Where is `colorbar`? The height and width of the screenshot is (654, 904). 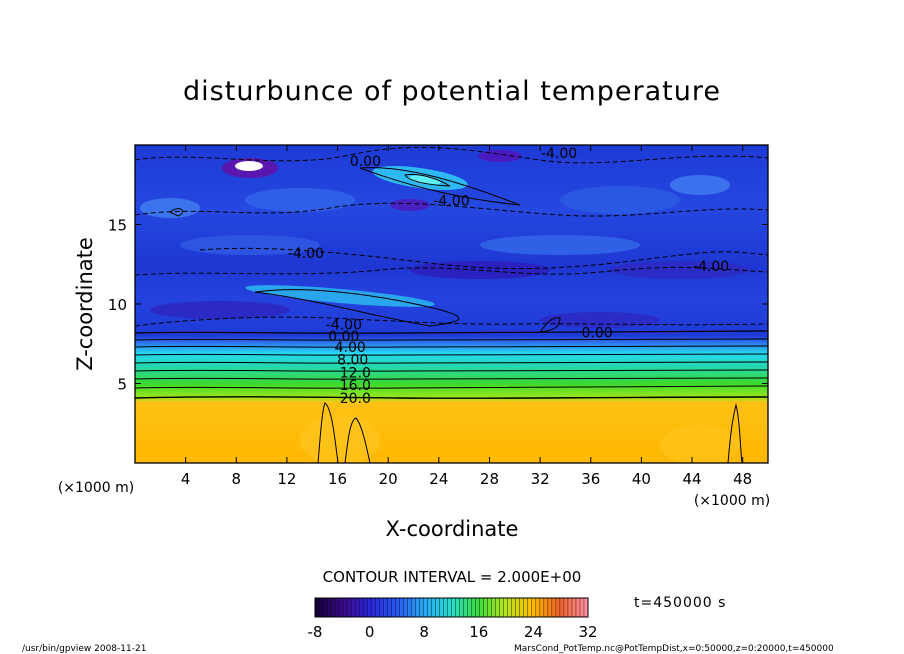 colorbar is located at coordinates (451, 607).